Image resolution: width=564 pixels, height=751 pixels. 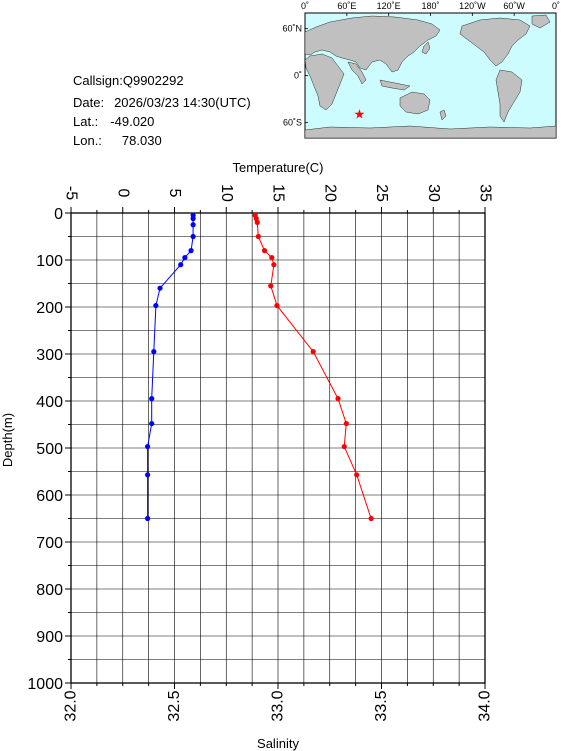 I want to click on eurasia-landmass, so click(x=372, y=44).